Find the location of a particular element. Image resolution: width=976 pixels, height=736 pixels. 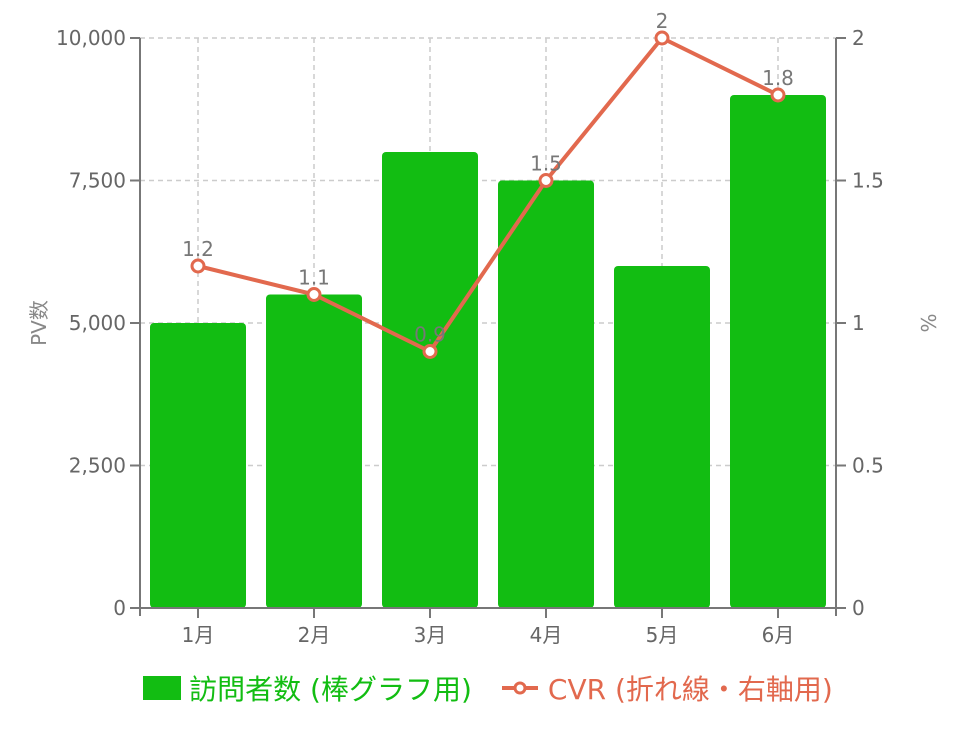

legend: 訪問者数 (棒グラフ用) CVR (折れ線・右軸用) is located at coordinates (488, 688).